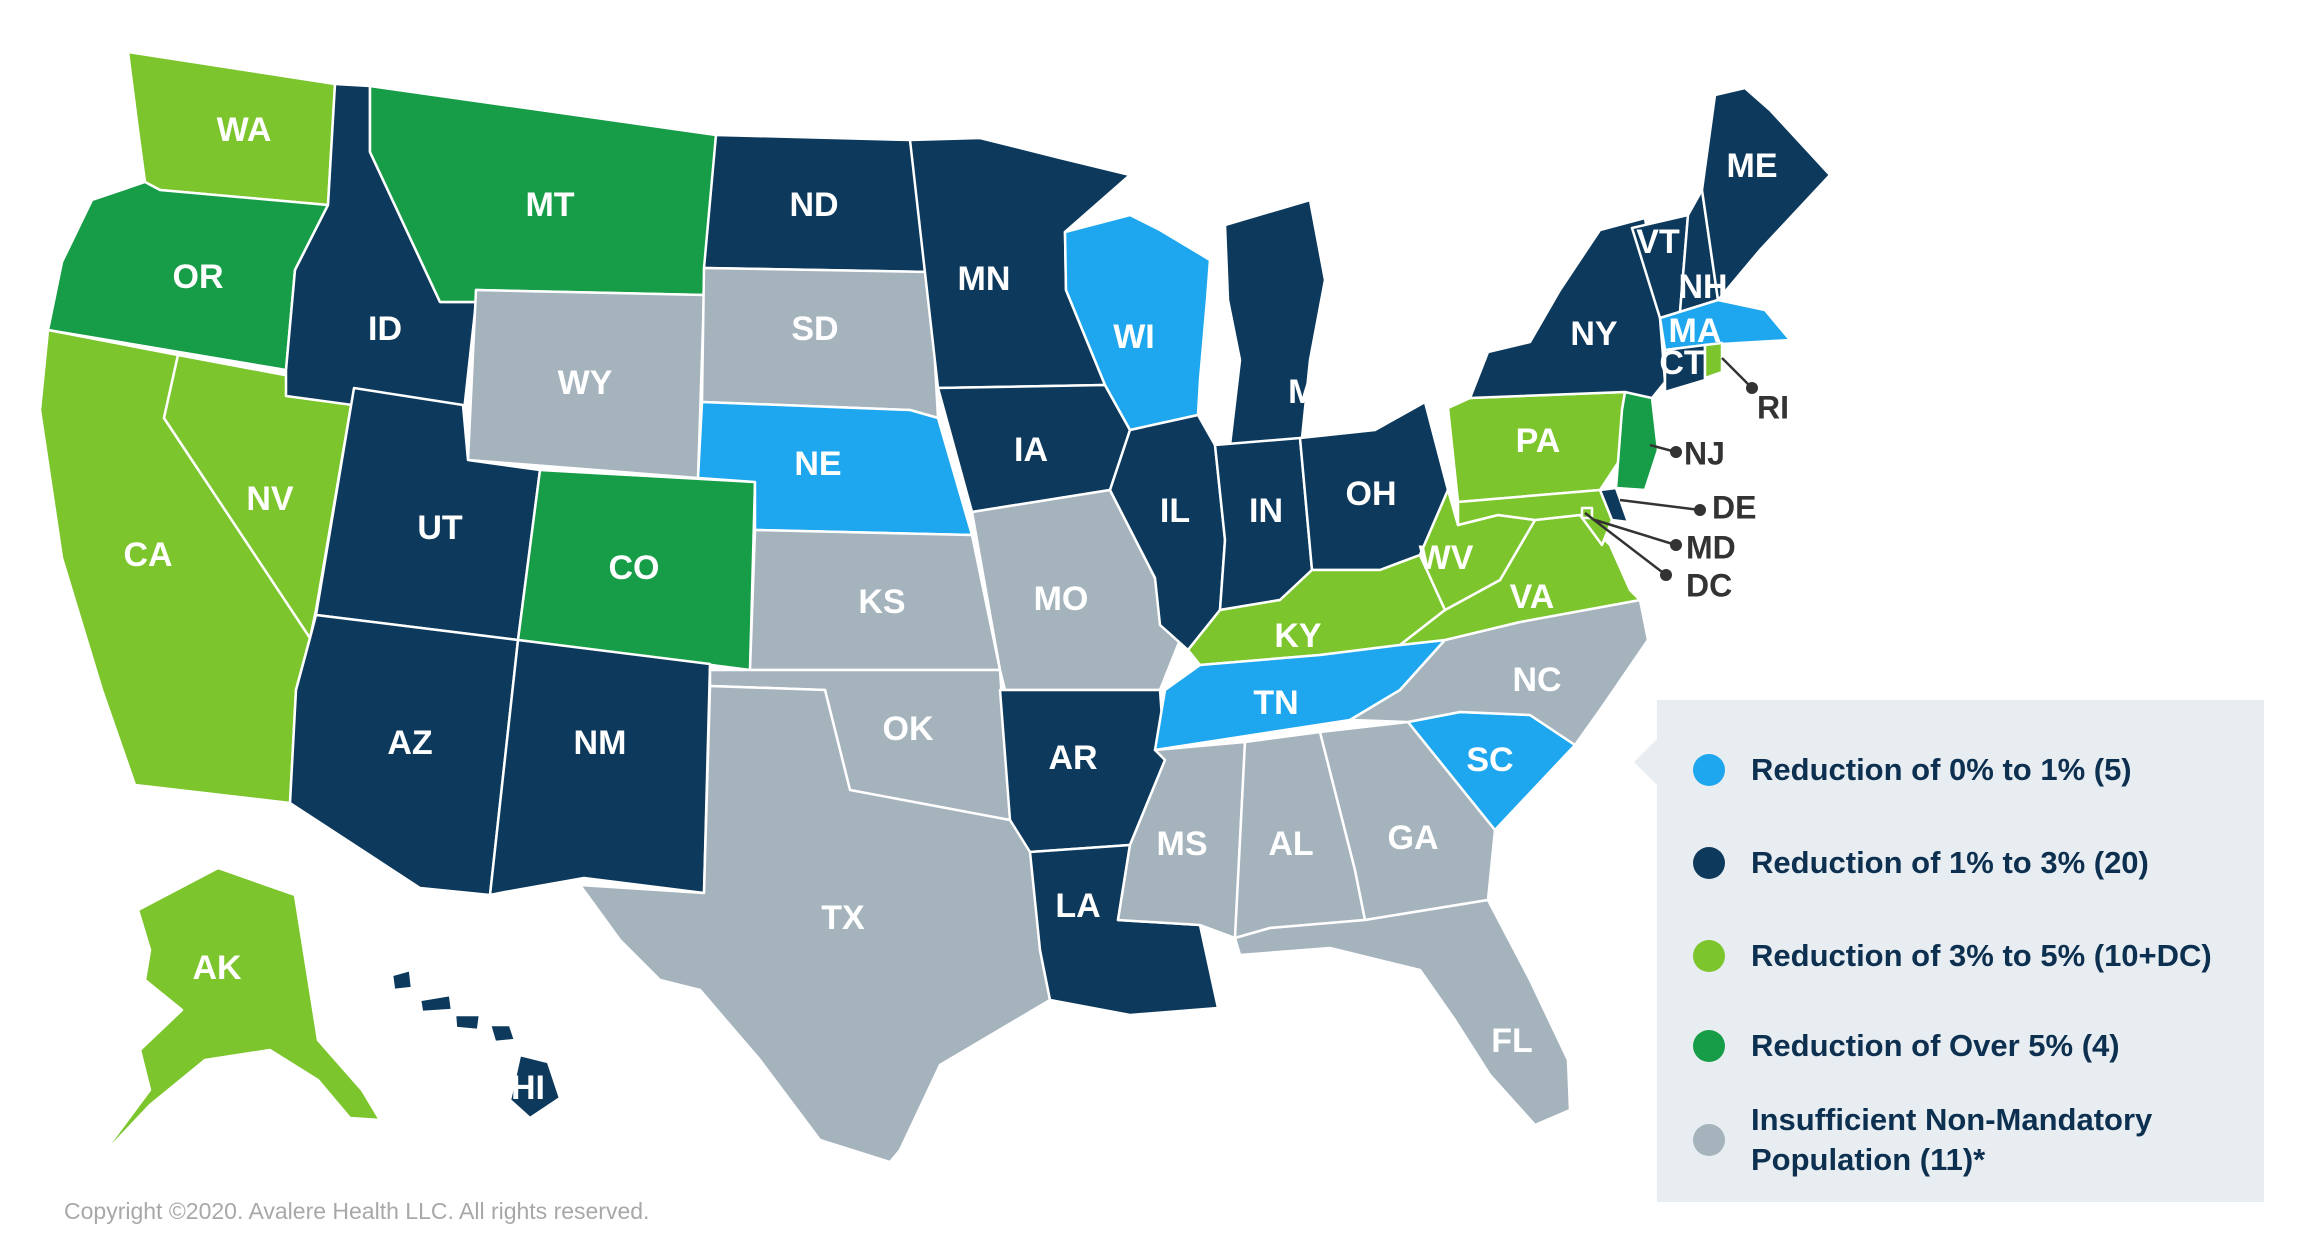  I want to click on leader-dot-md, so click(1676, 545).